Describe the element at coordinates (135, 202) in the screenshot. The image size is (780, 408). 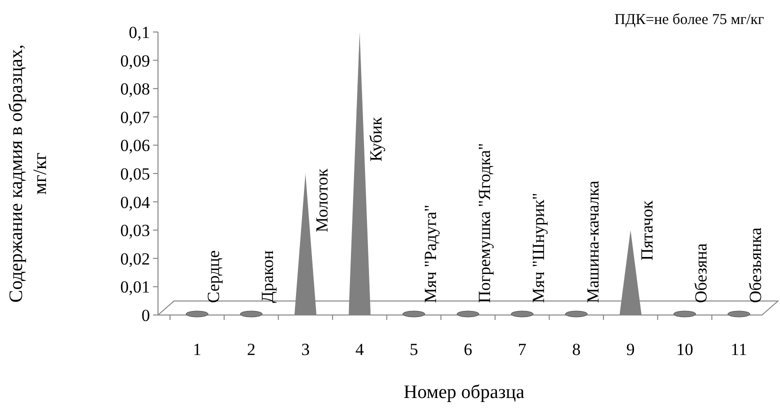
I see `y-tick-label: 0,04` at that location.